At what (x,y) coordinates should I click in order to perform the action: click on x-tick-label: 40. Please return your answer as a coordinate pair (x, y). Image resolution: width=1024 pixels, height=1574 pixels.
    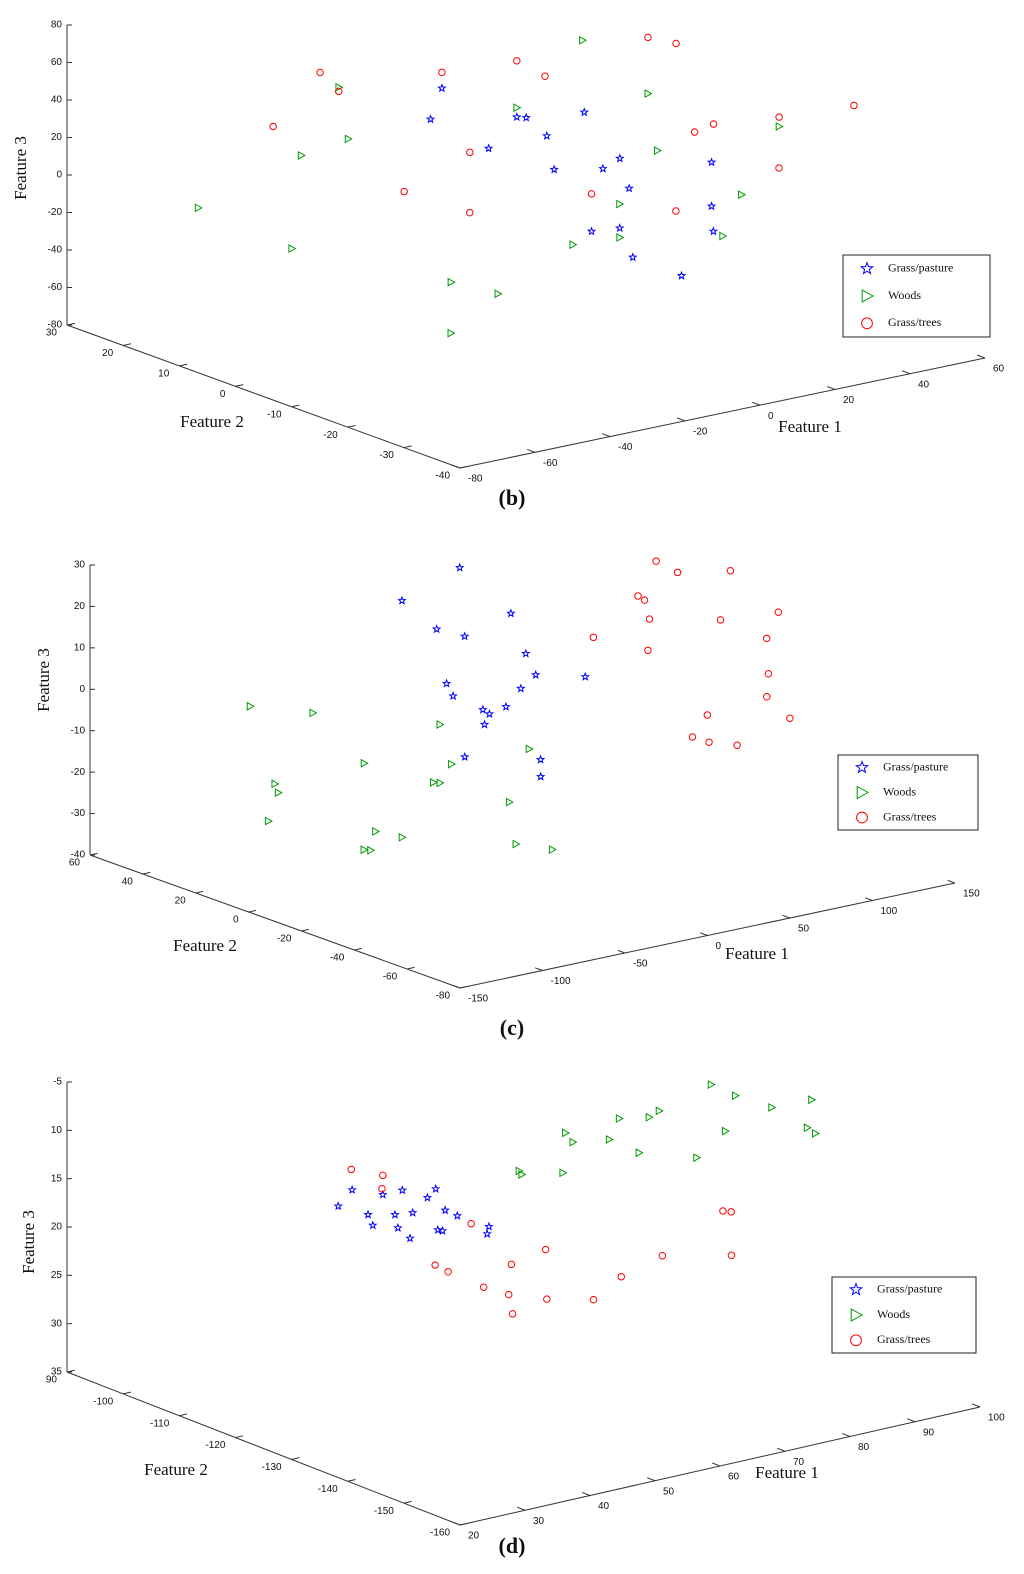
    Looking at the image, I should click on (924, 384).